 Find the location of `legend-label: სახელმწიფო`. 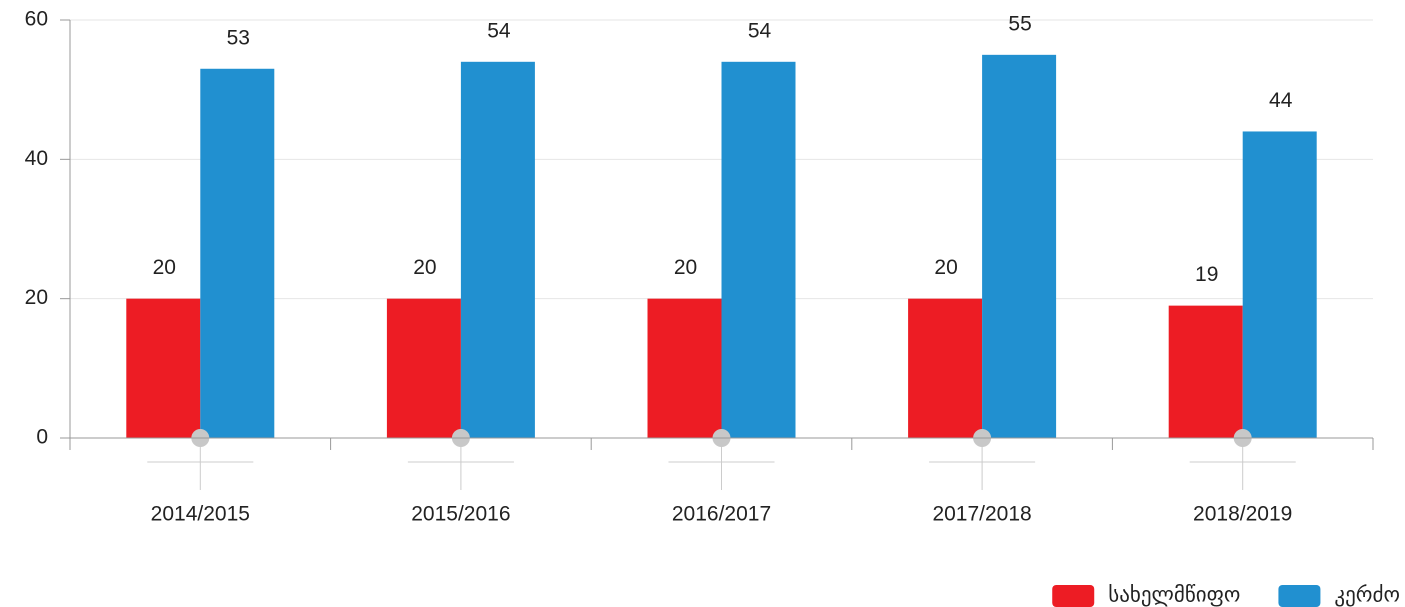

legend-label: სახელმწიფო is located at coordinates (1174, 595).